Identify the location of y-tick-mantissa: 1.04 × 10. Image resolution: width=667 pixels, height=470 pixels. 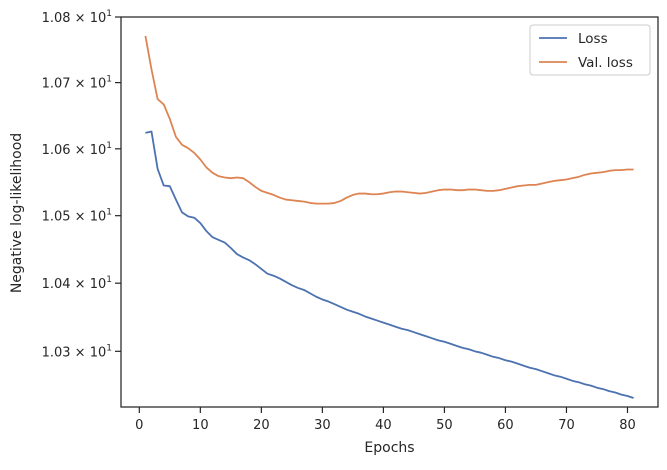
(74, 284).